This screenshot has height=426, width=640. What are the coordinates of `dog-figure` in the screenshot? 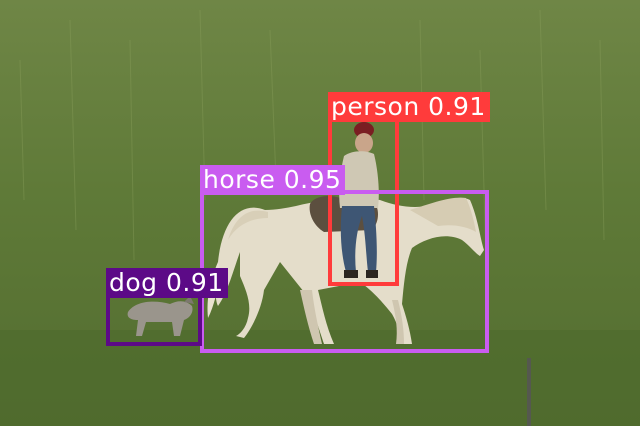 It's located at (160, 316).